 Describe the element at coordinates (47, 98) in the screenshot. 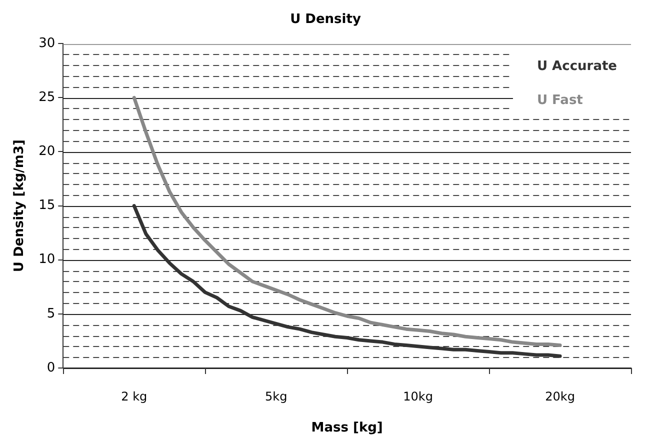

I see `y-tick-label: 25` at that location.